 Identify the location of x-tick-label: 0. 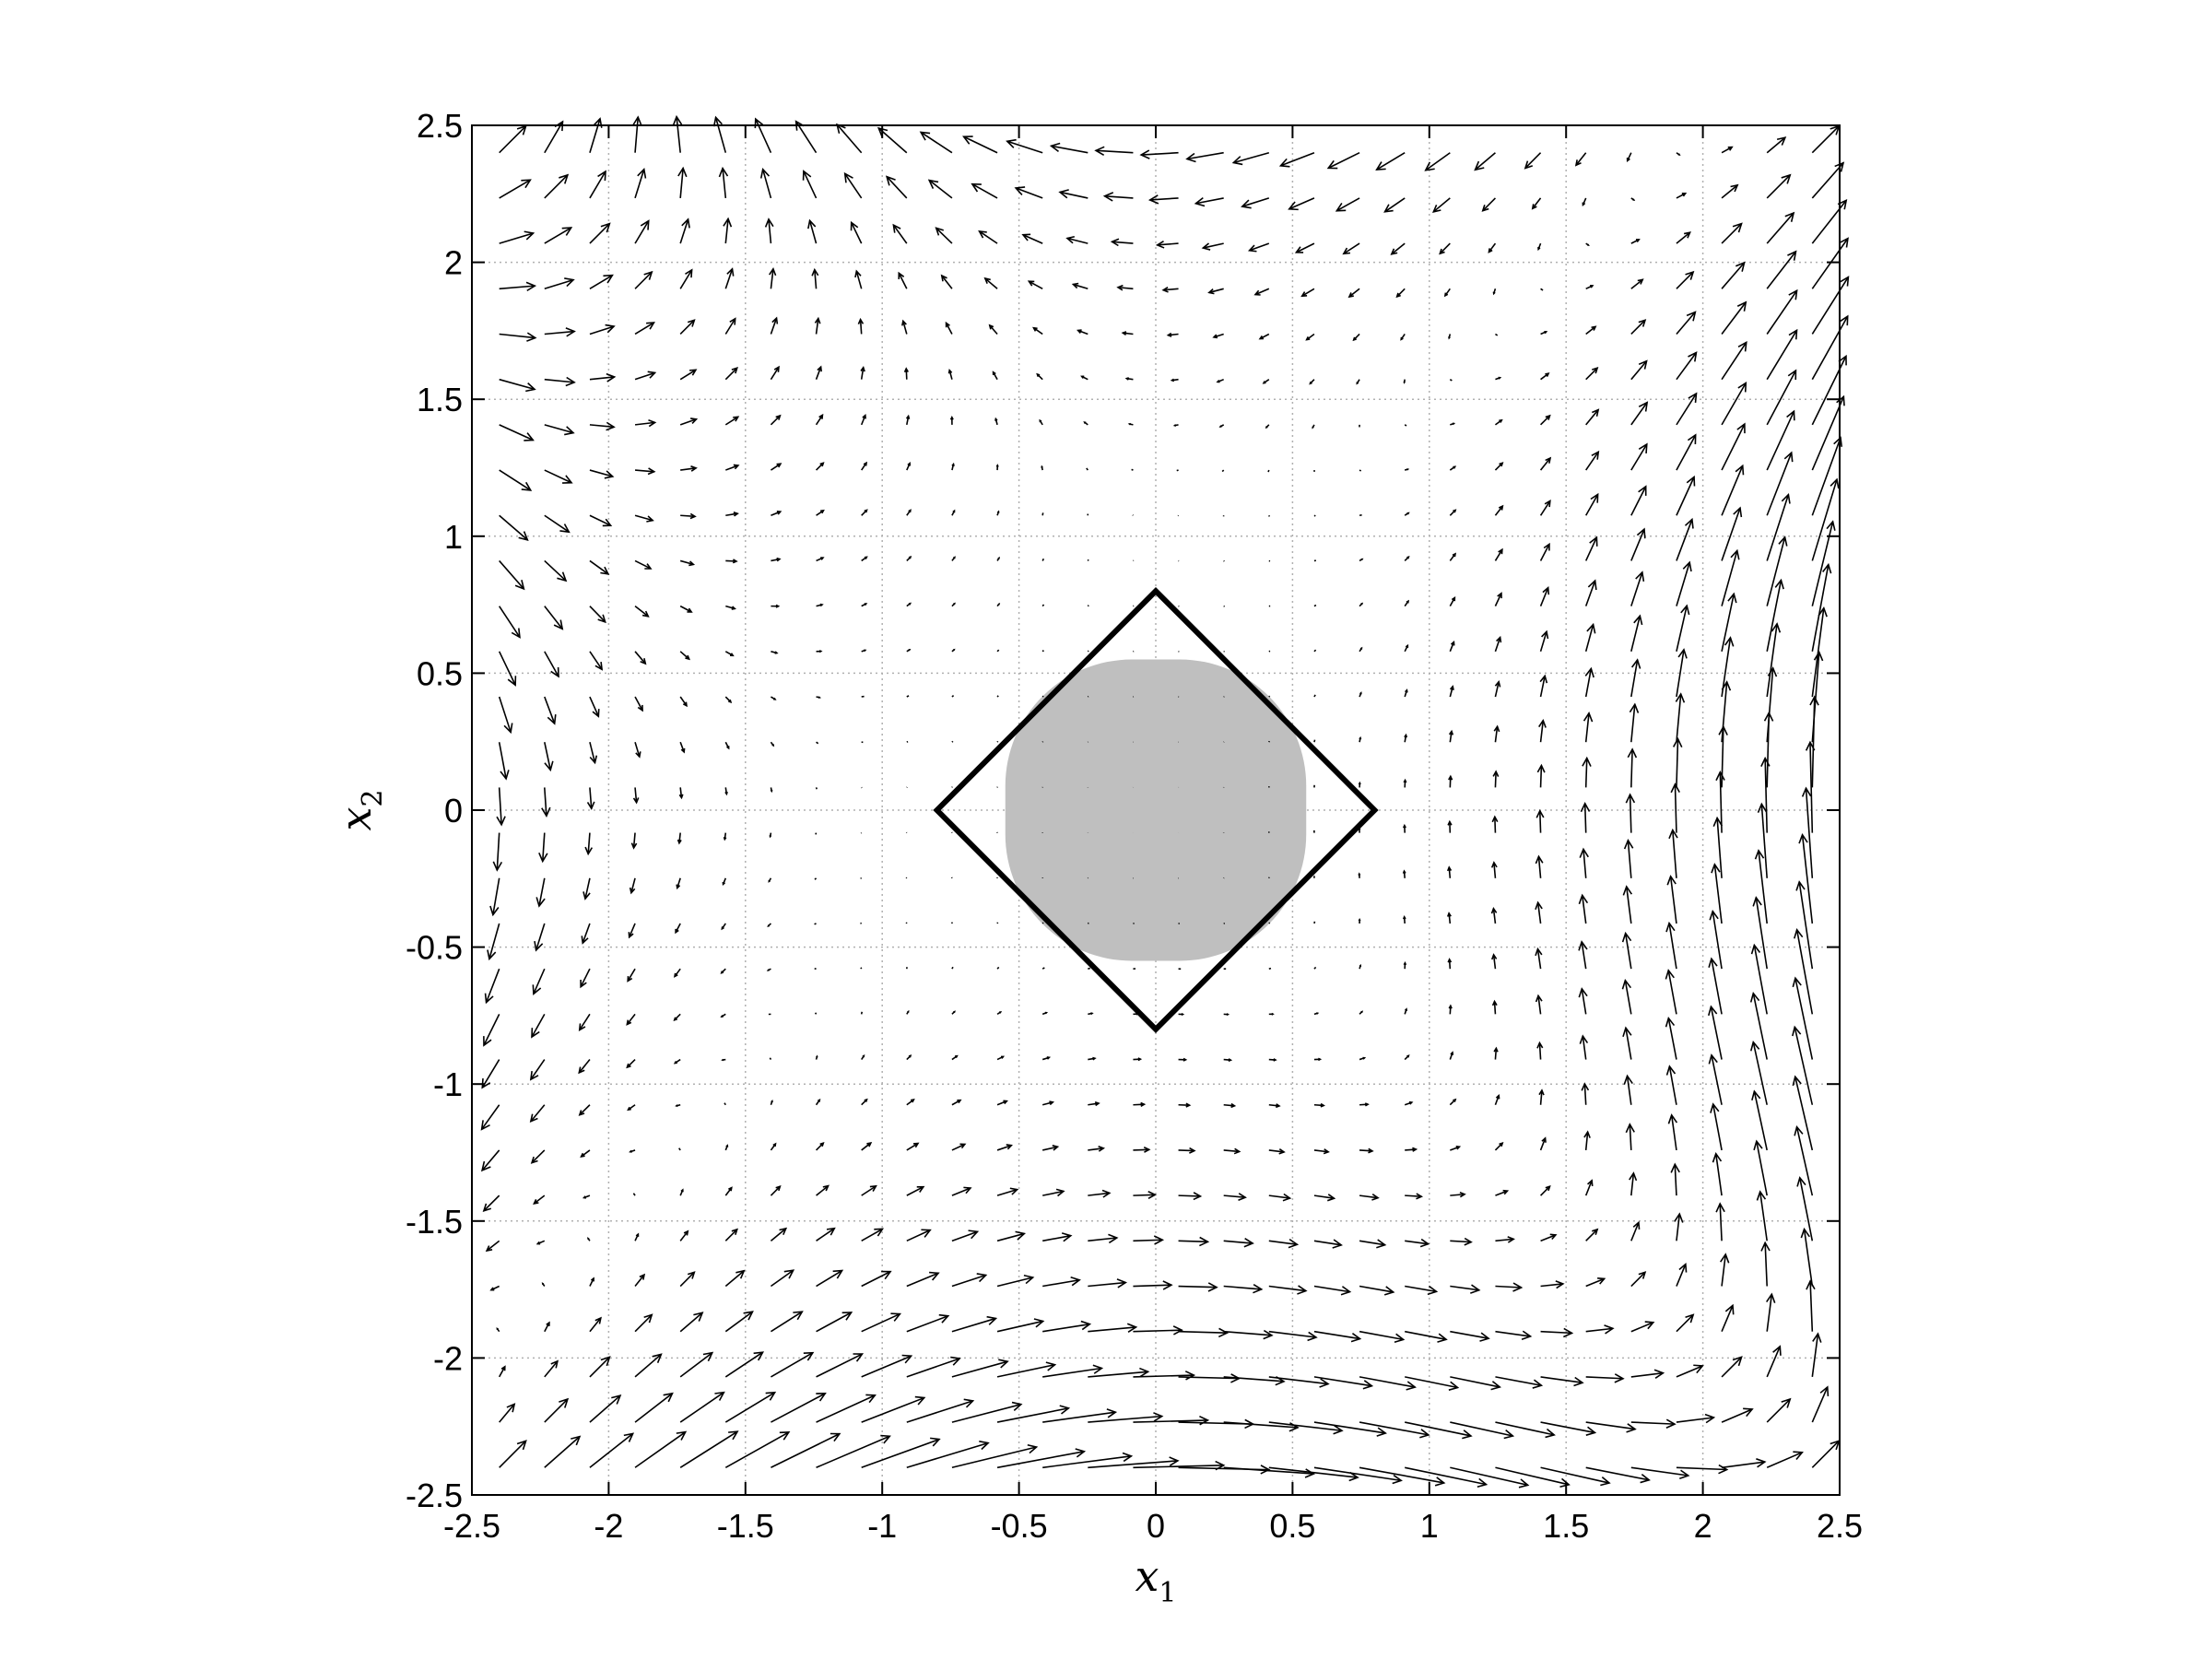
(1156, 1526).